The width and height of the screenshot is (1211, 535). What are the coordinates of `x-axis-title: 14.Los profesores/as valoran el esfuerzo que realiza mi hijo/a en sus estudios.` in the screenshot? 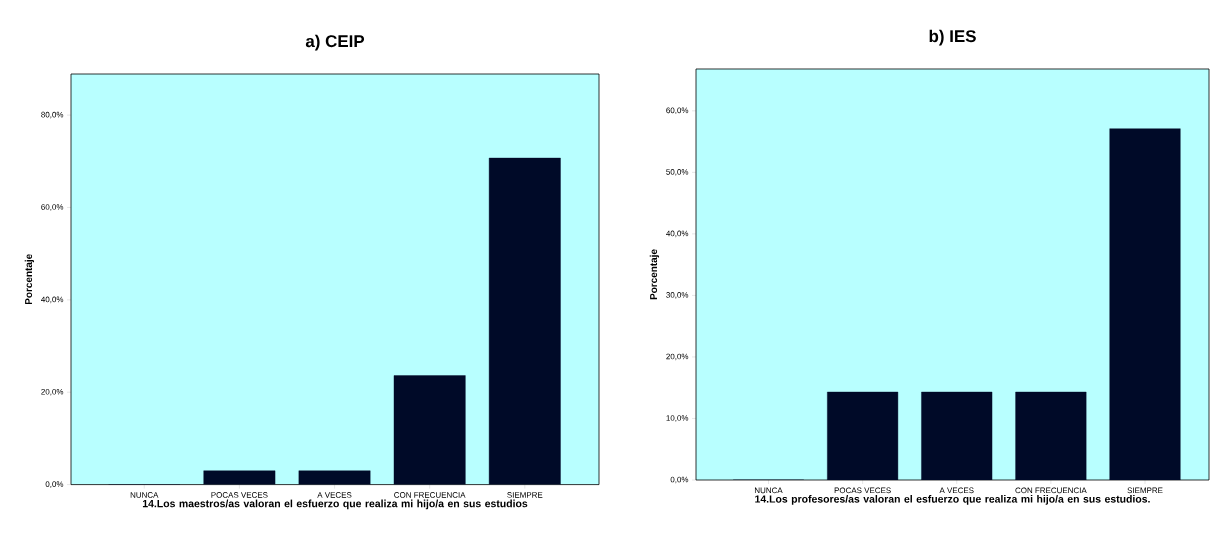 It's located at (952, 500).